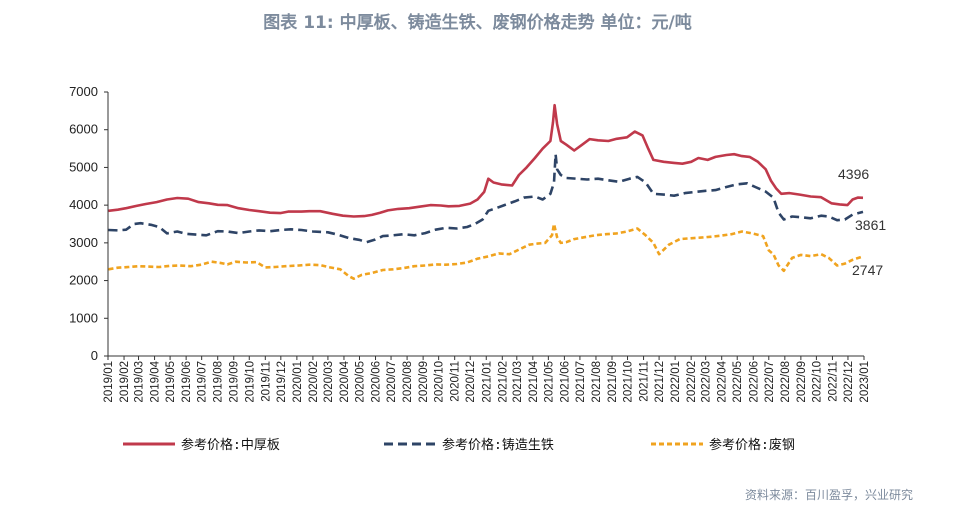  Describe the element at coordinates (660, 382) in the screenshot. I see `x-tick-label: 2021/12` at that location.